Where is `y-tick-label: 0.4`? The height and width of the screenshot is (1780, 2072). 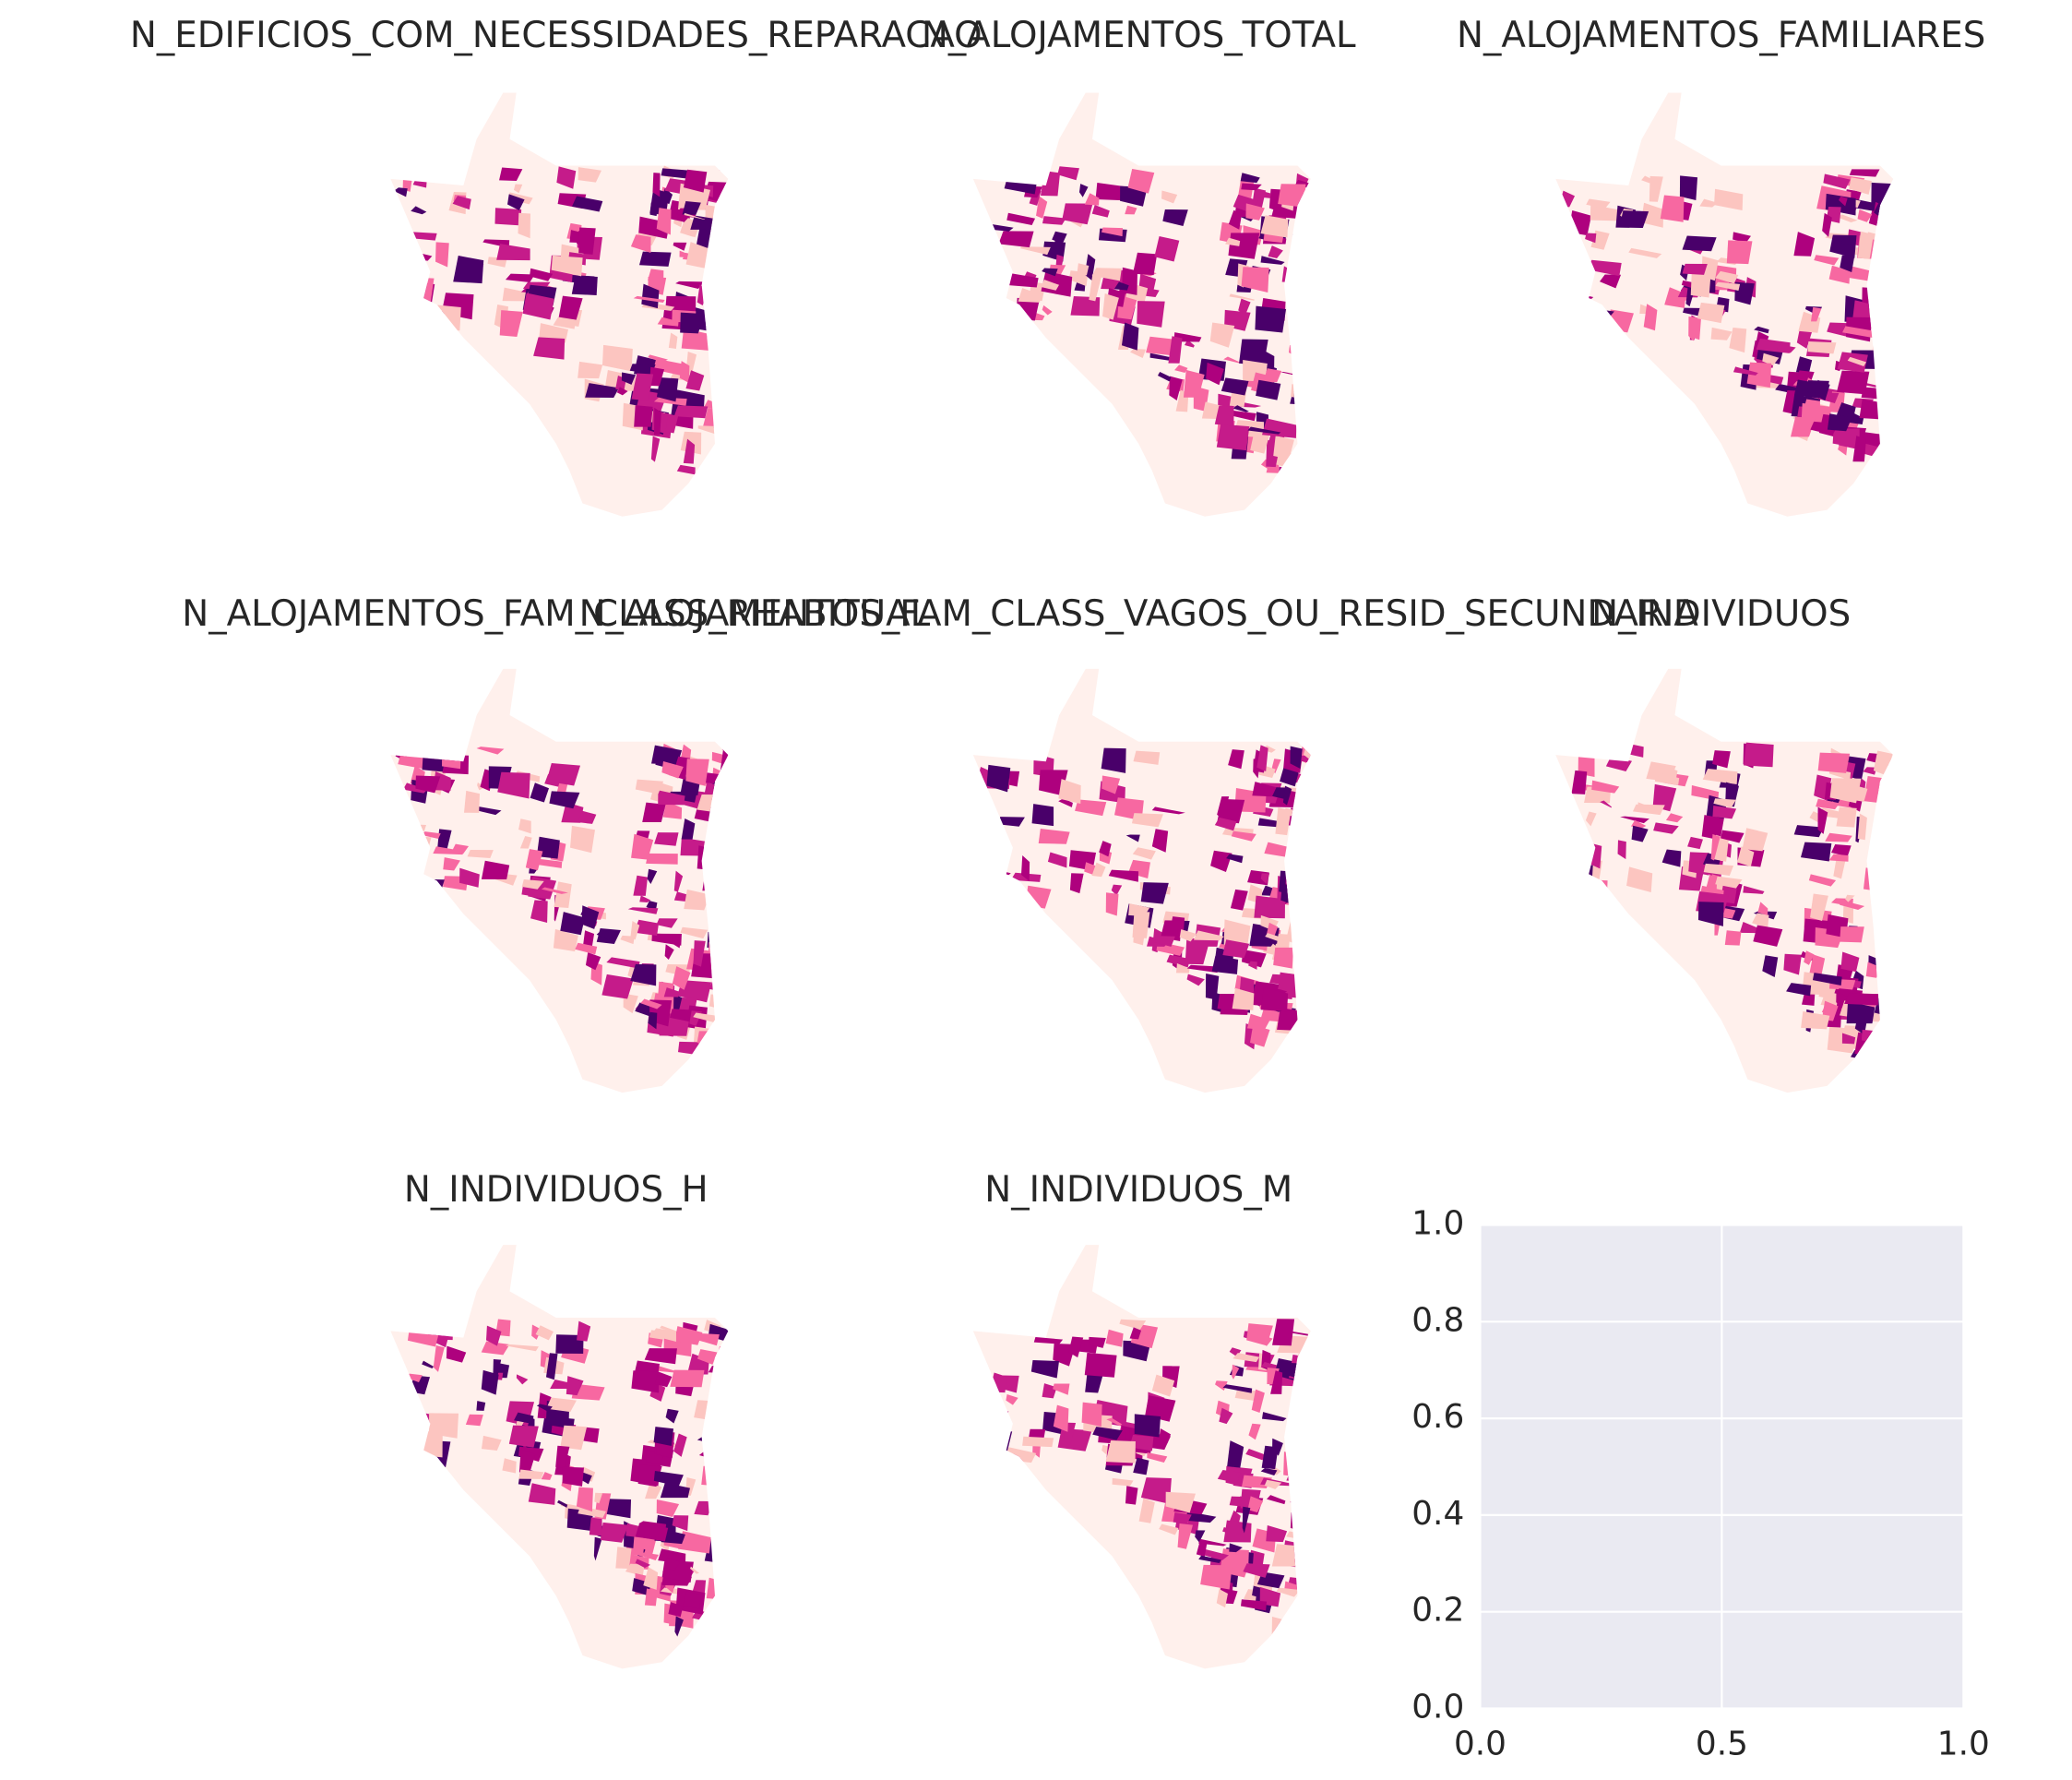 y-tick-label: 0.4 is located at coordinates (1438, 1514).